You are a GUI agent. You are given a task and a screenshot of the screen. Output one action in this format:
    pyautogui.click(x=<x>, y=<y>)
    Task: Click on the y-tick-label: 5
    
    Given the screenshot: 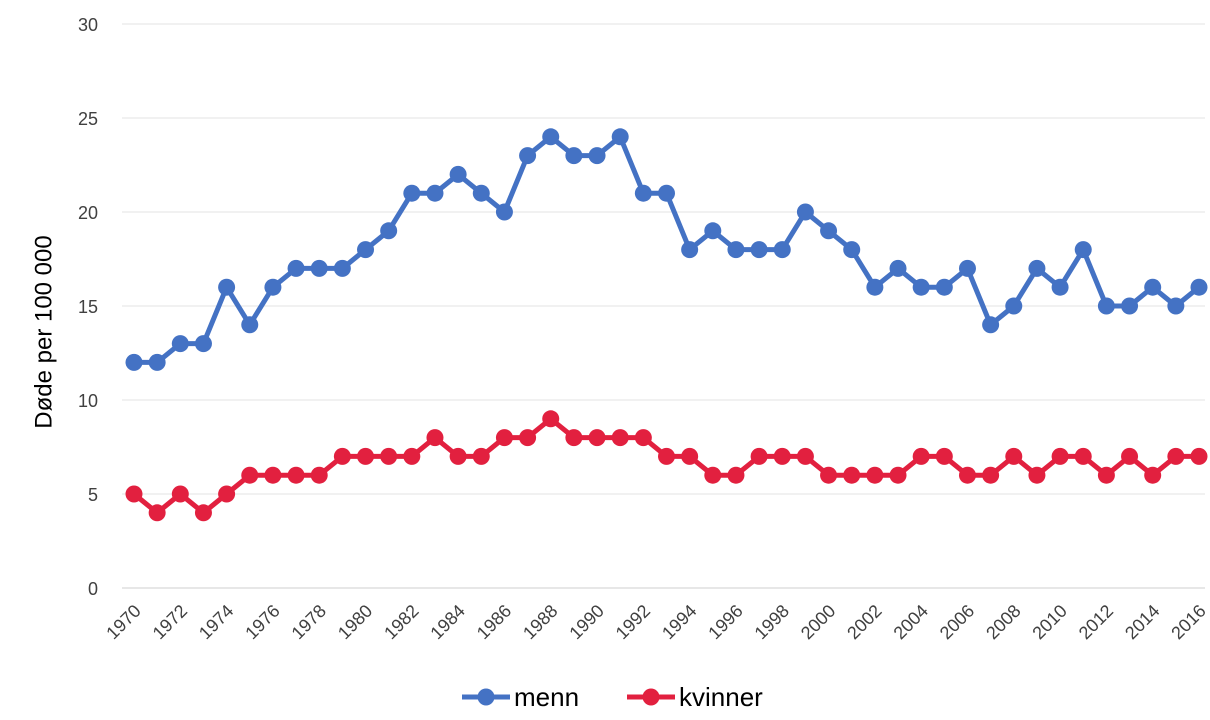 What is the action you would take?
    pyautogui.click(x=93, y=495)
    